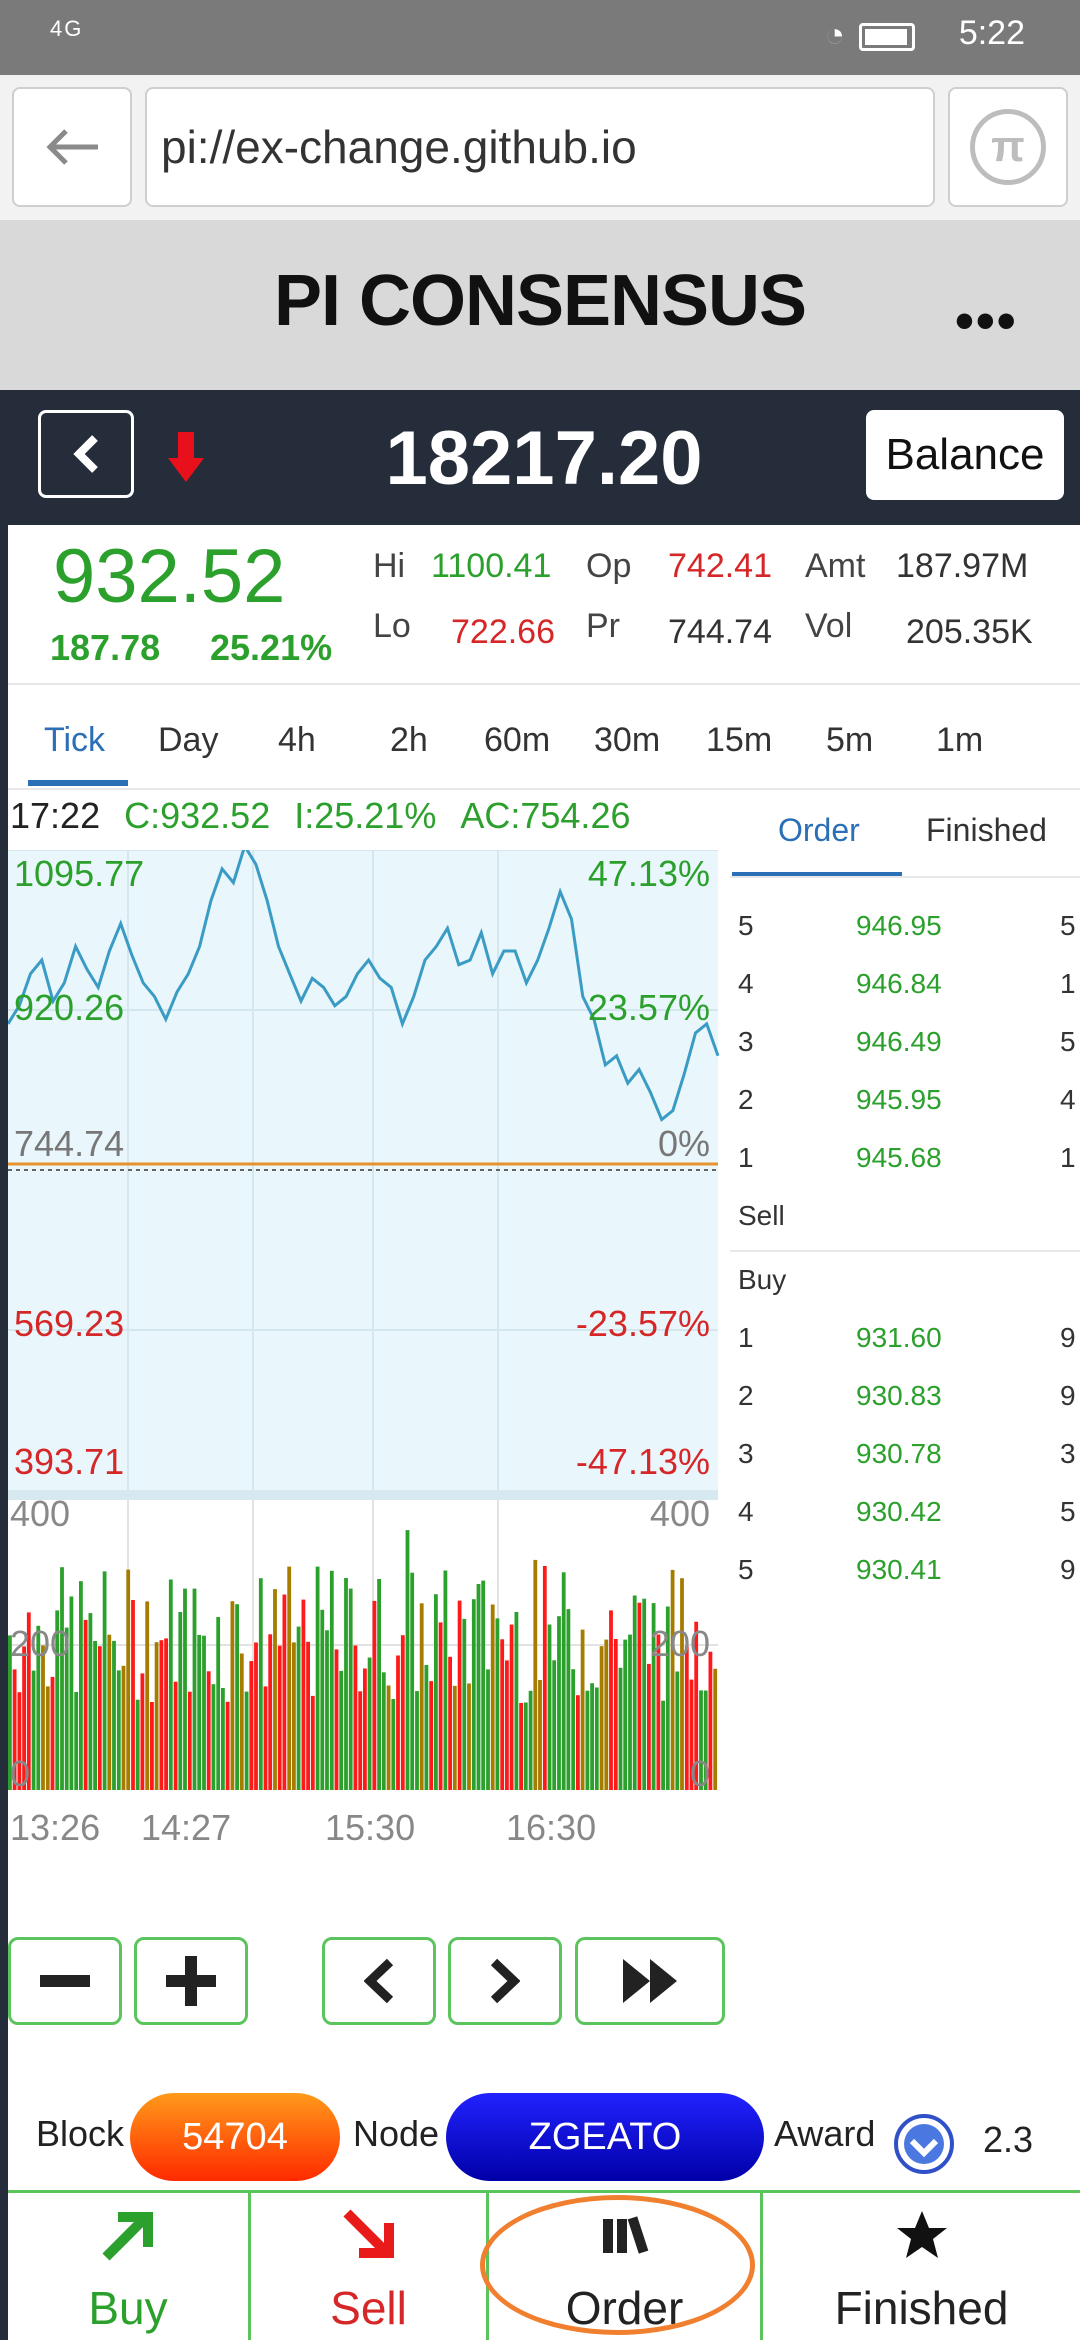 The width and height of the screenshot is (1080, 2340). Describe the element at coordinates (67, 28) in the screenshot. I see `network-indicator: 4G` at that location.